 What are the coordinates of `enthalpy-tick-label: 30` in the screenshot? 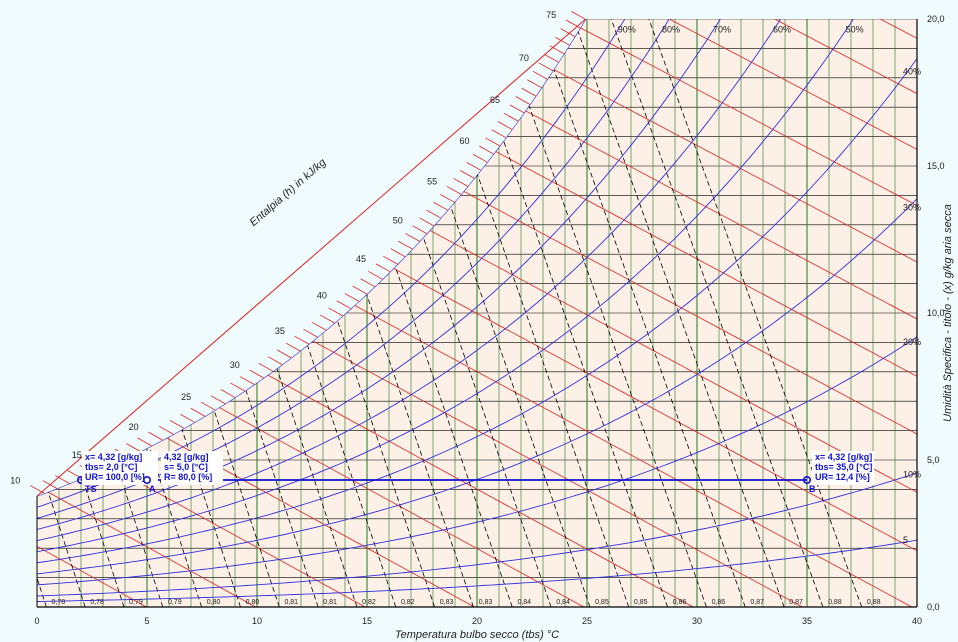 It's located at (235, 365).